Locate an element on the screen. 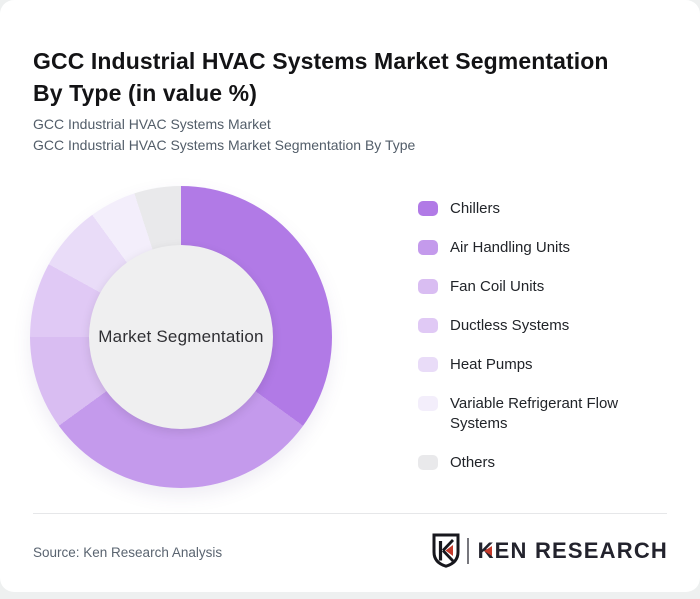 Image resolution: width=700 pixels, height=599 pixels. ken-research-wordmark-text: KEN RESEARCH is located at coordinates (572, 550).